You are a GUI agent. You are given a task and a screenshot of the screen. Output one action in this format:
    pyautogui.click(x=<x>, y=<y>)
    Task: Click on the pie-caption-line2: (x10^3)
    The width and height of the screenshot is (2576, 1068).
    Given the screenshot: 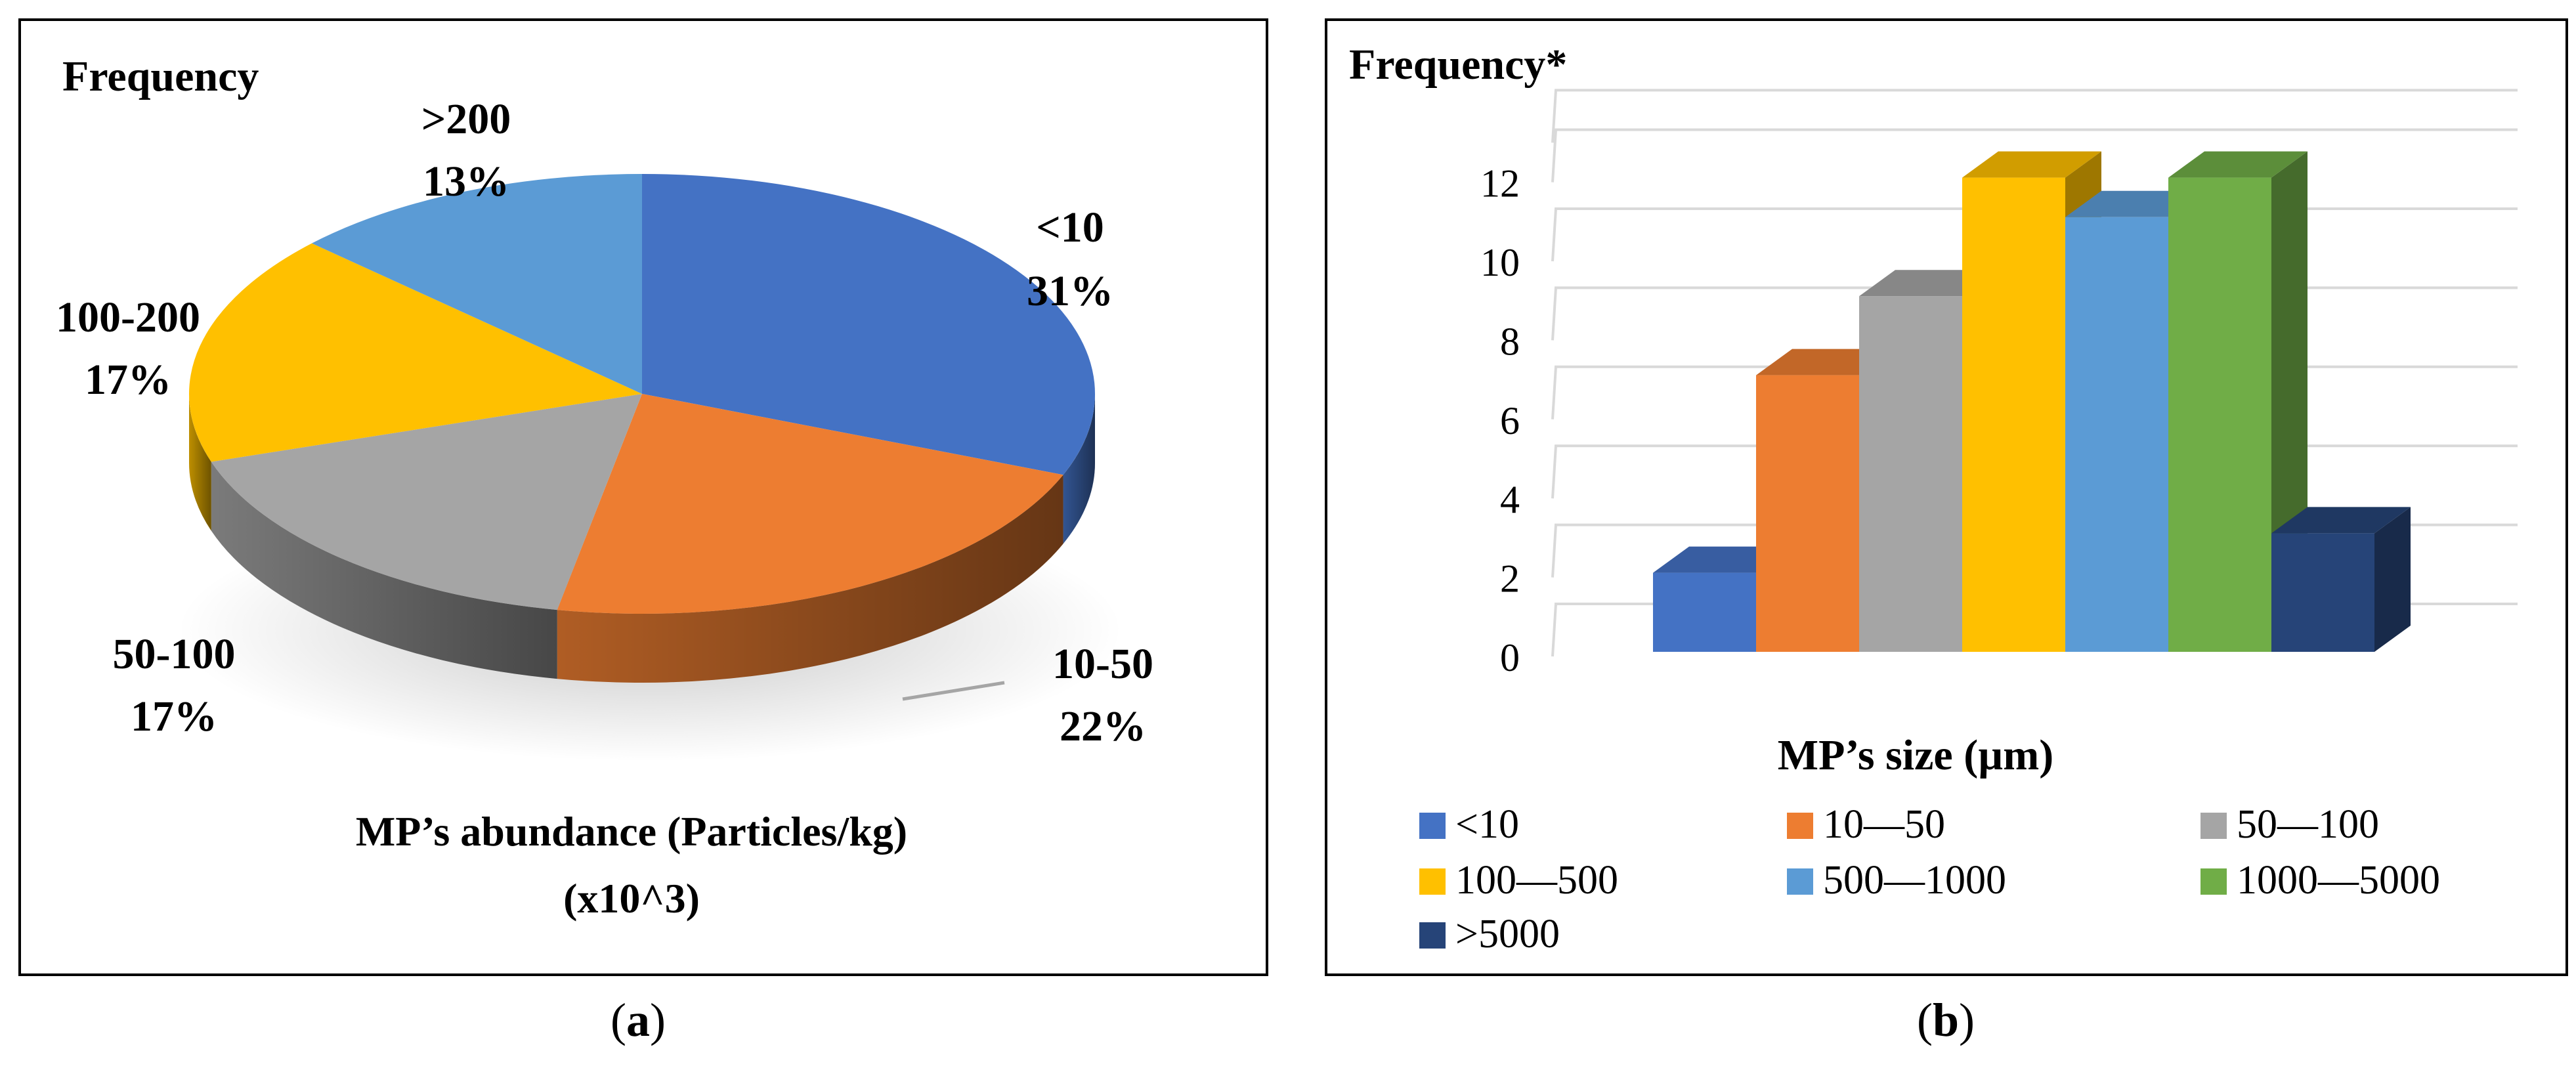 What is the action you would take?
    pyautogui.click(x=631, y=899)
    